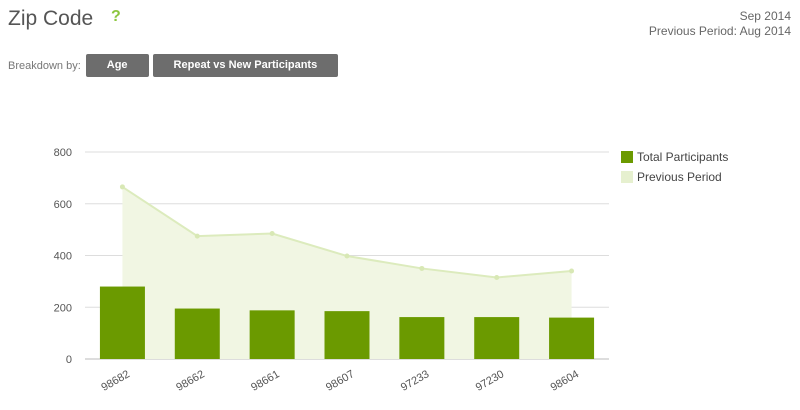  What do you see at coordinates (719, 31) in the screenshot?
I see `previous-period: Previous Period: Aug 2014` at bounding box center [719, 31].